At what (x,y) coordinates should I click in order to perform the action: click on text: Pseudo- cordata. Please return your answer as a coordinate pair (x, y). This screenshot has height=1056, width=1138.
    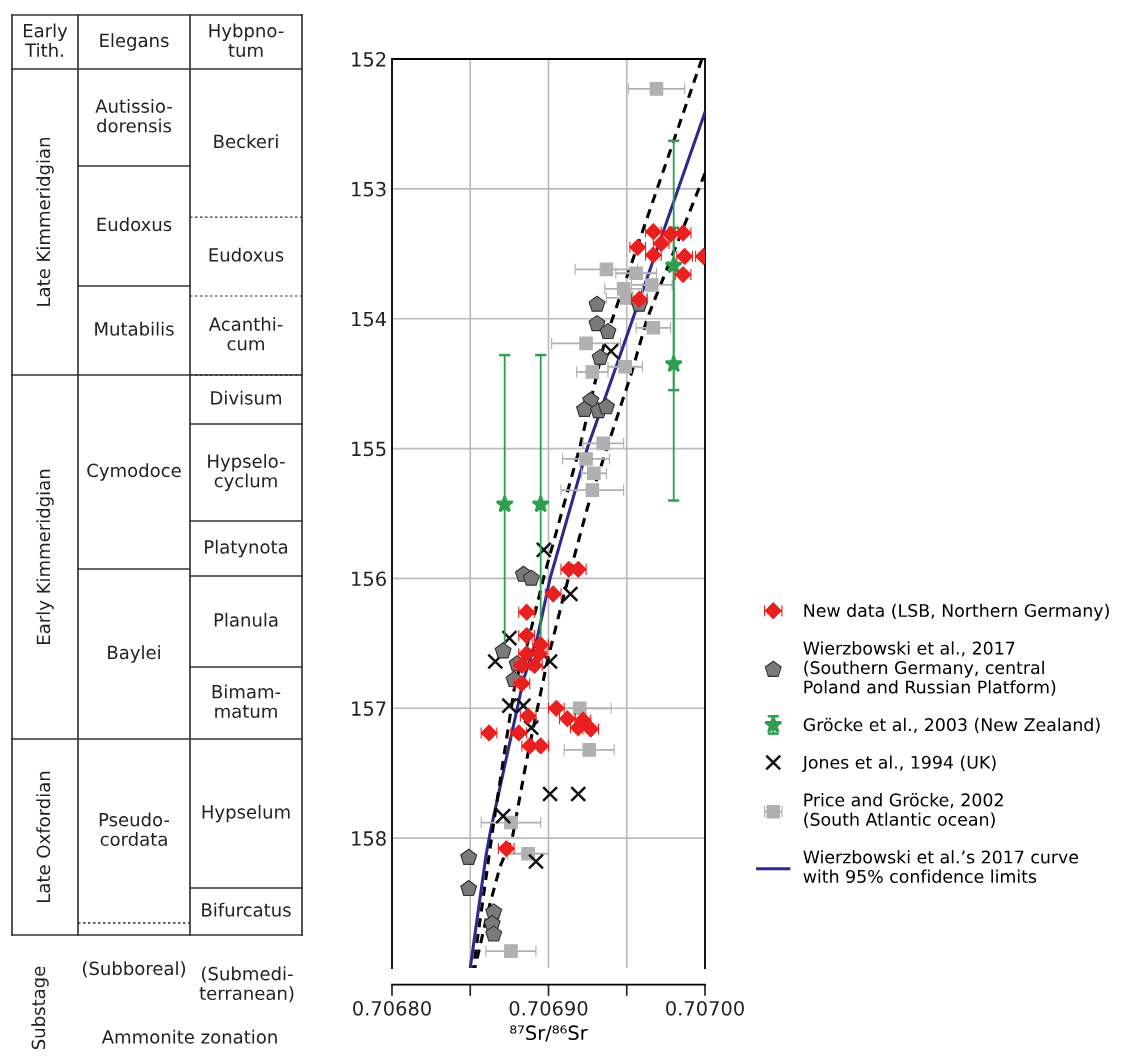
    Looking at the image, I should click on (134, 829).